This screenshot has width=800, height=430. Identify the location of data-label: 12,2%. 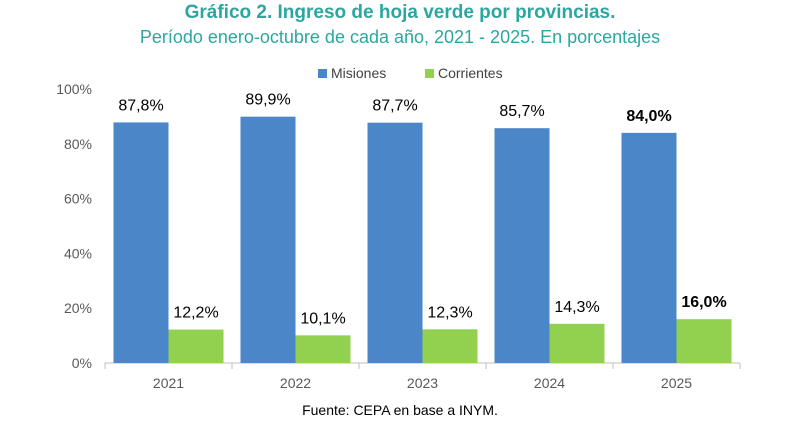
(195, 313).